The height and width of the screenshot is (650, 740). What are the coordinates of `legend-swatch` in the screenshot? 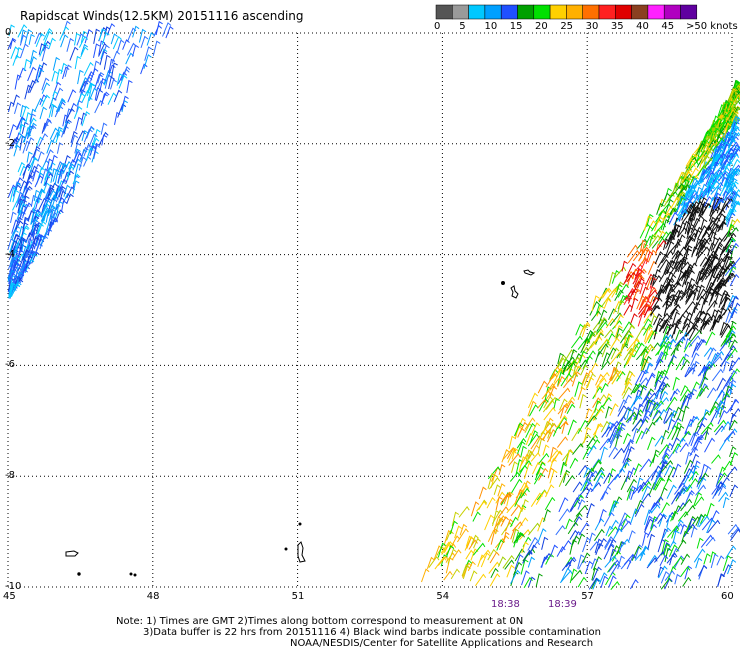 It's located at (542, 12).